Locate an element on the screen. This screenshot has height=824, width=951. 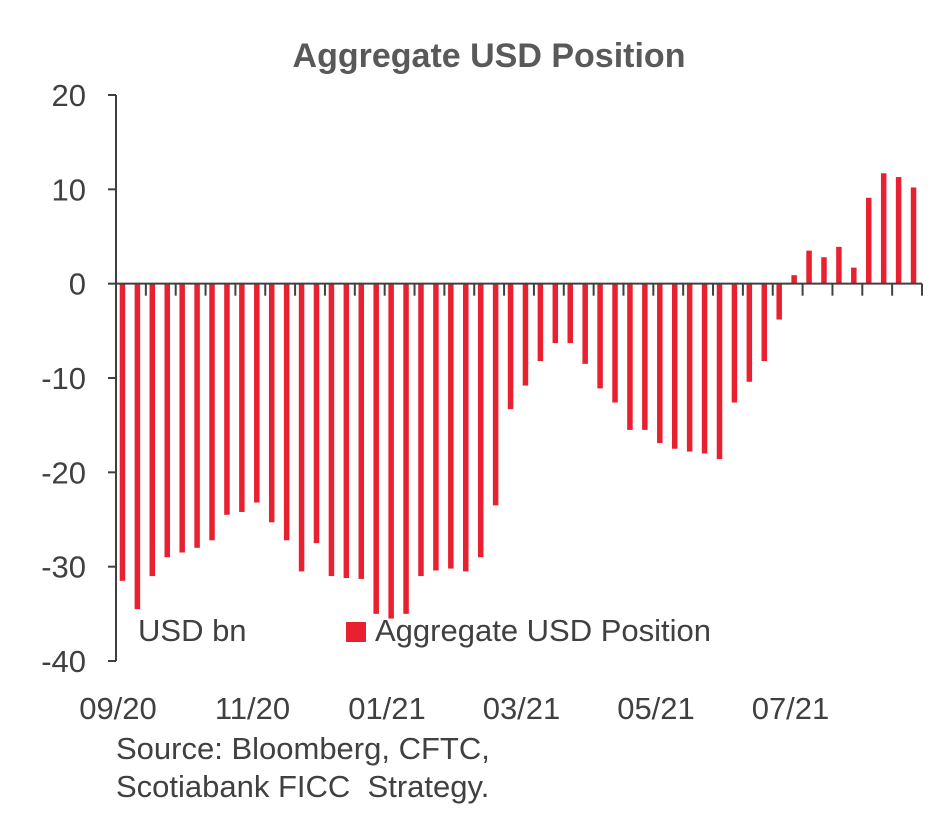
x-tick-label: 11/20 is located at coordinates (252, 708).